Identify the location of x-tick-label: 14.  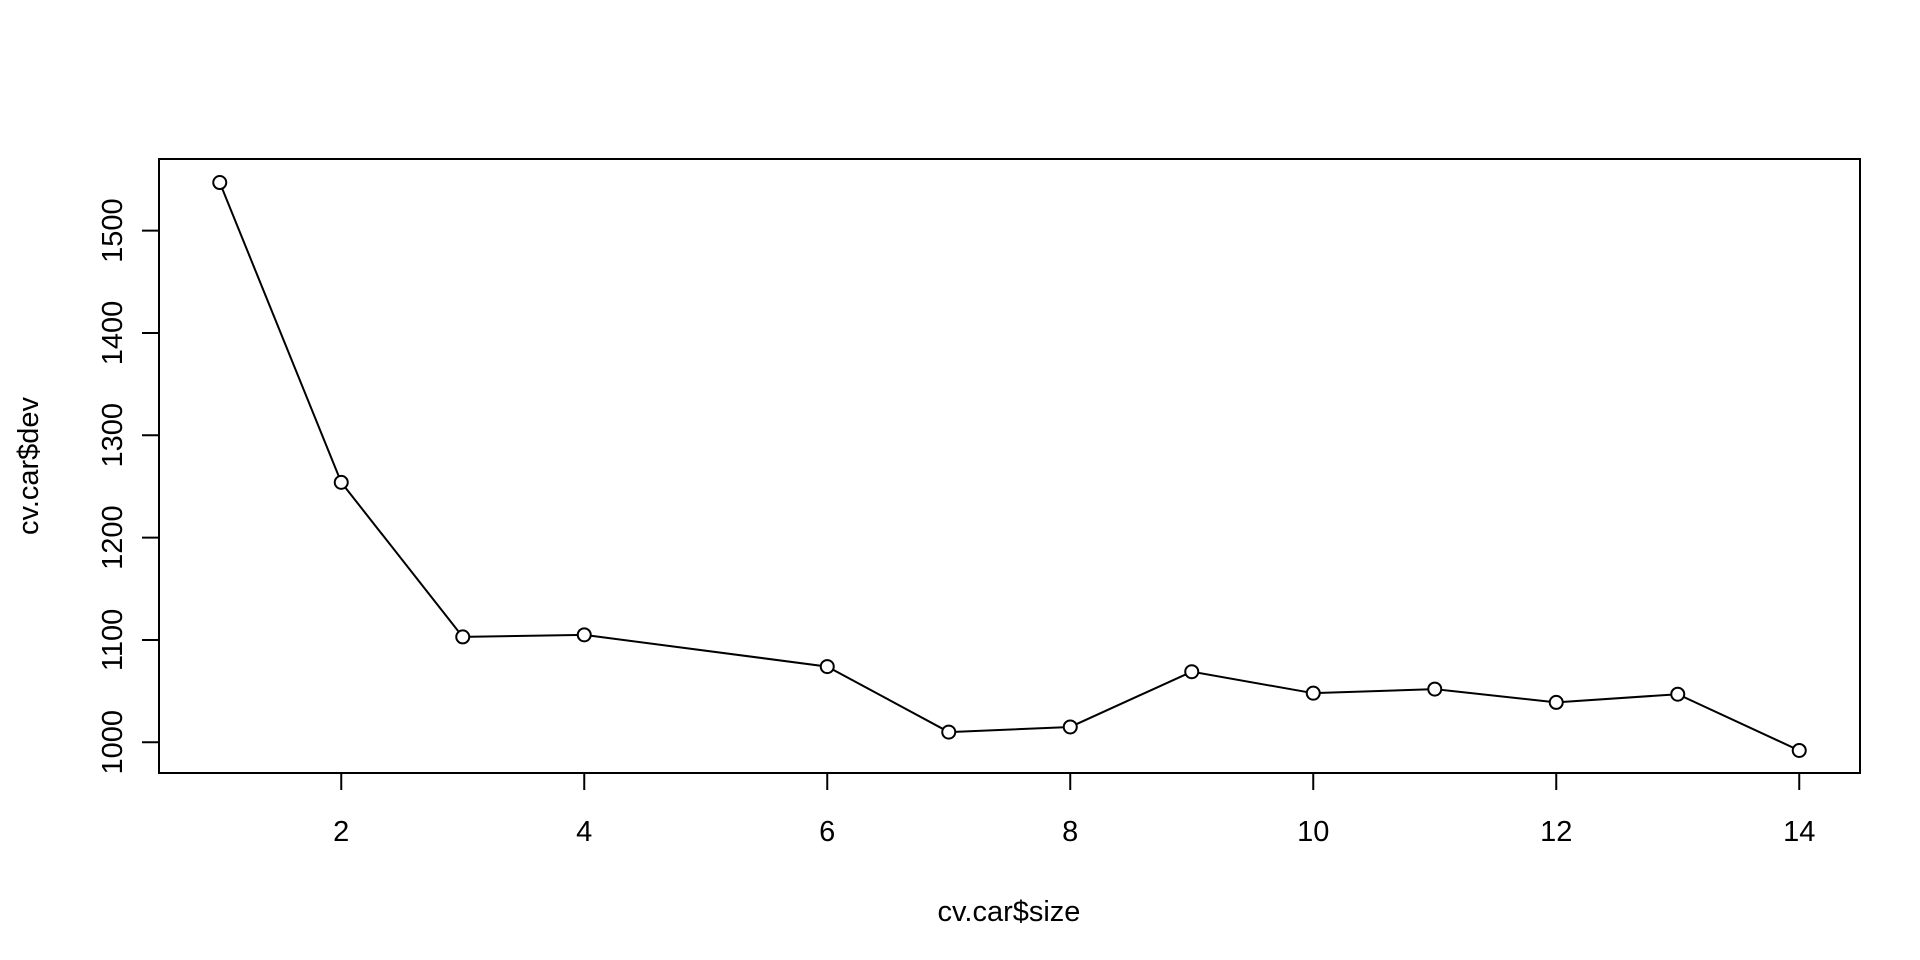
(1799, 832).